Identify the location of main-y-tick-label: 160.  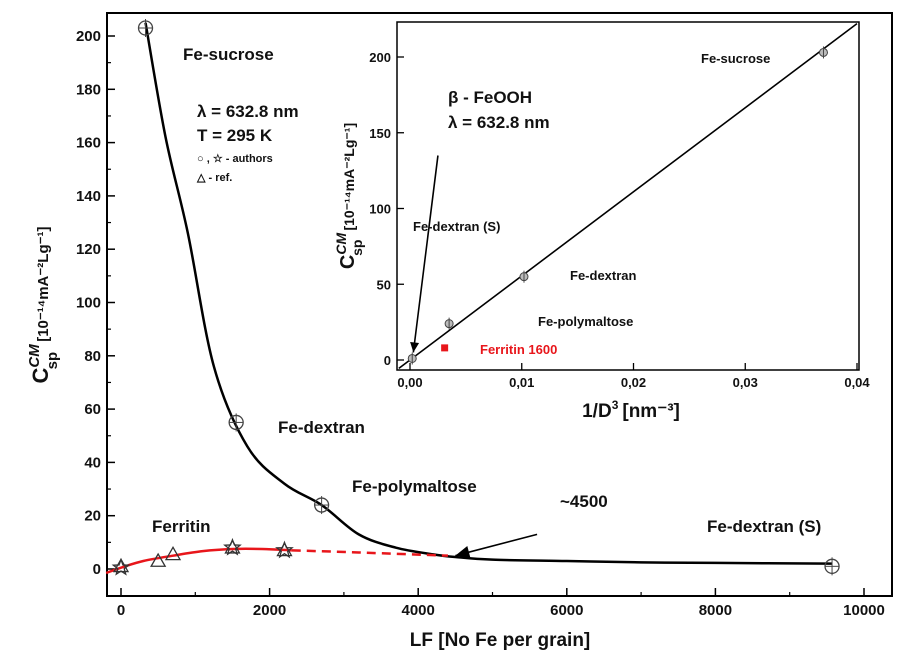
(88, 143).